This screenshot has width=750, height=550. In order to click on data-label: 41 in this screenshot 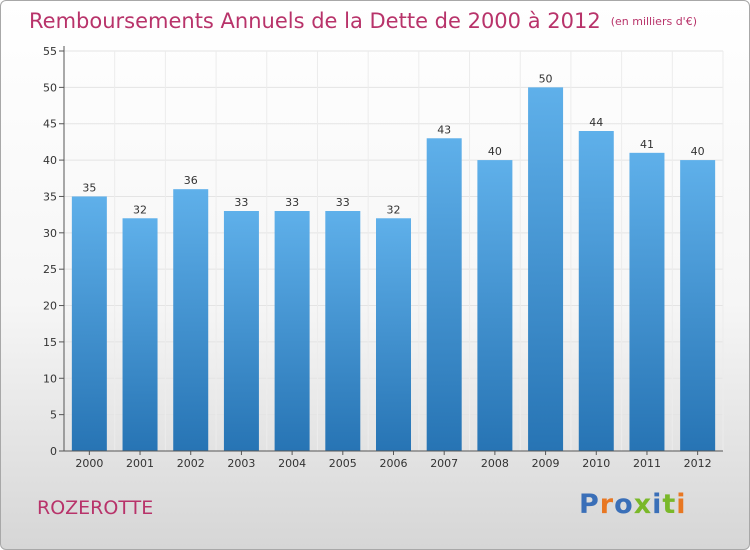, I will do `click(647, 144)`.